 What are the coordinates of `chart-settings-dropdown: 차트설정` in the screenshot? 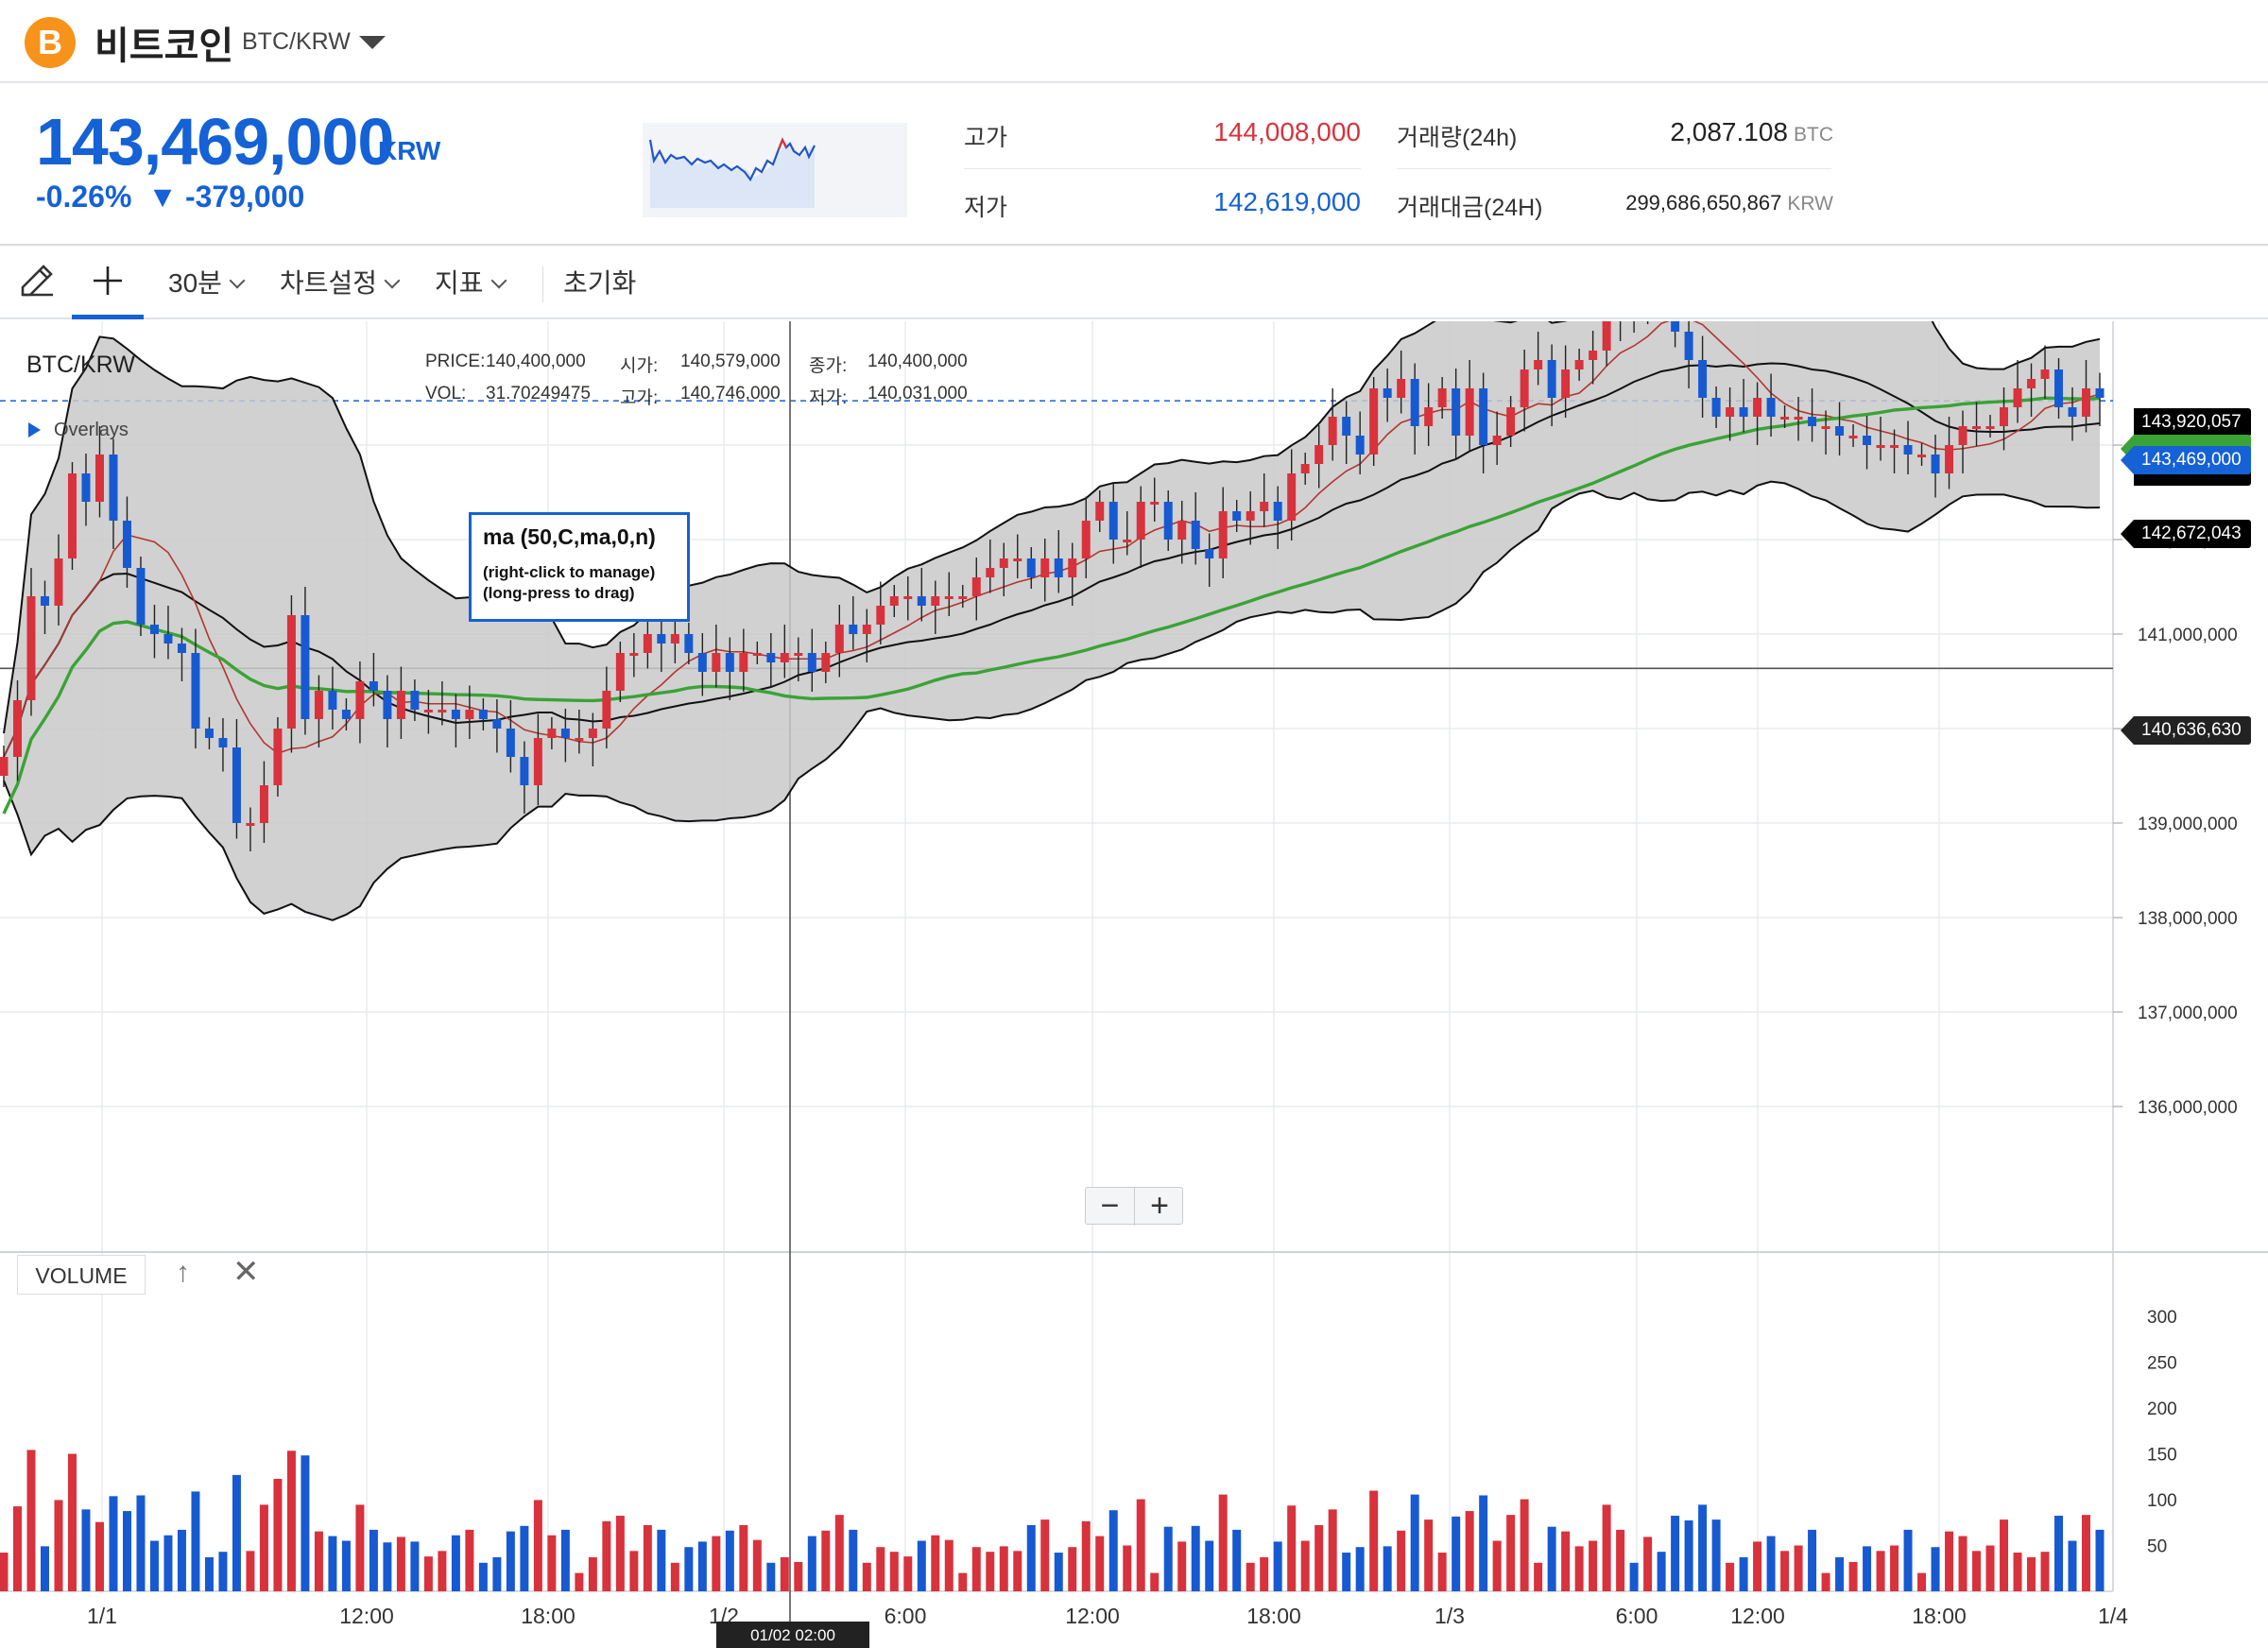 It's located at (340, 283).